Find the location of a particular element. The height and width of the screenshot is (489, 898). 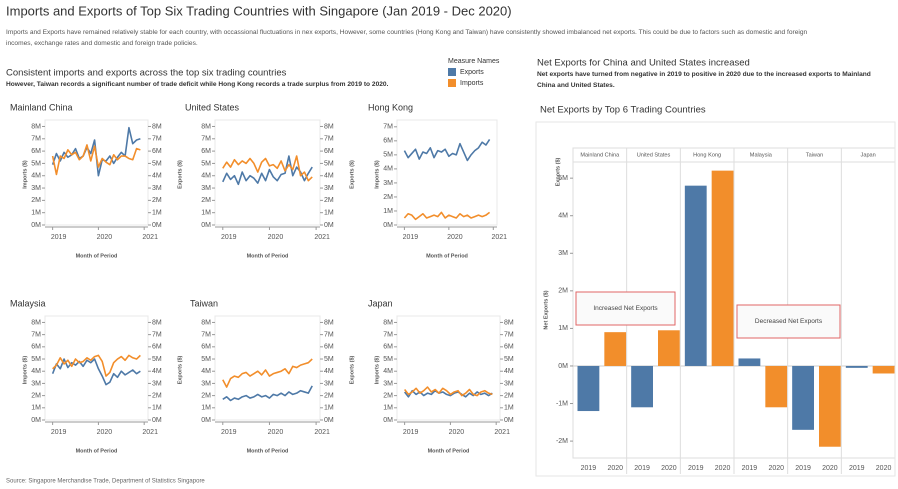

legend-label: Exports is located at coordinates (472, 72).